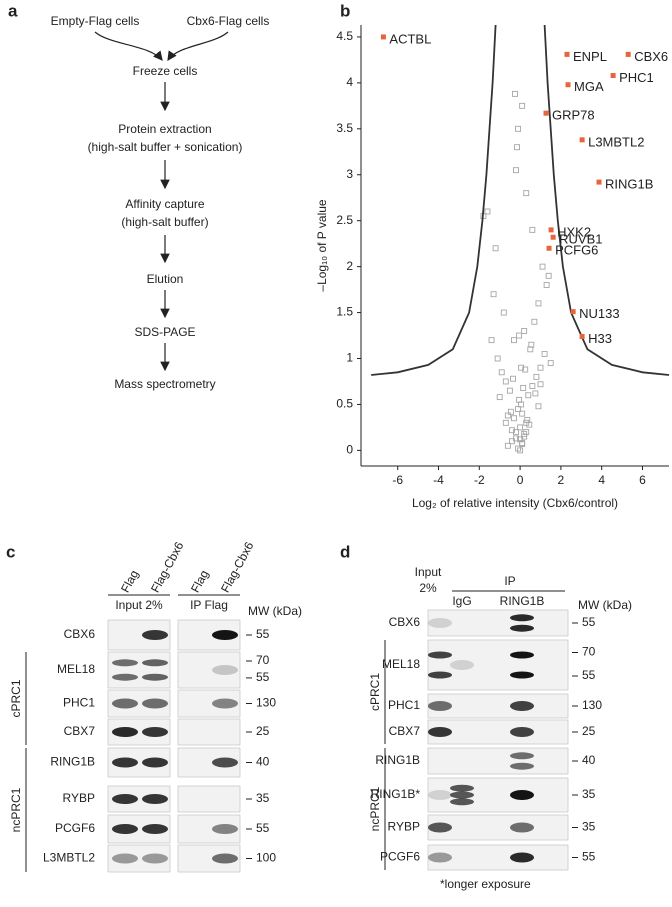 This screenshot has width=672, height=907. I want to click on y-tick-label: 0.5, so click(344, 404).